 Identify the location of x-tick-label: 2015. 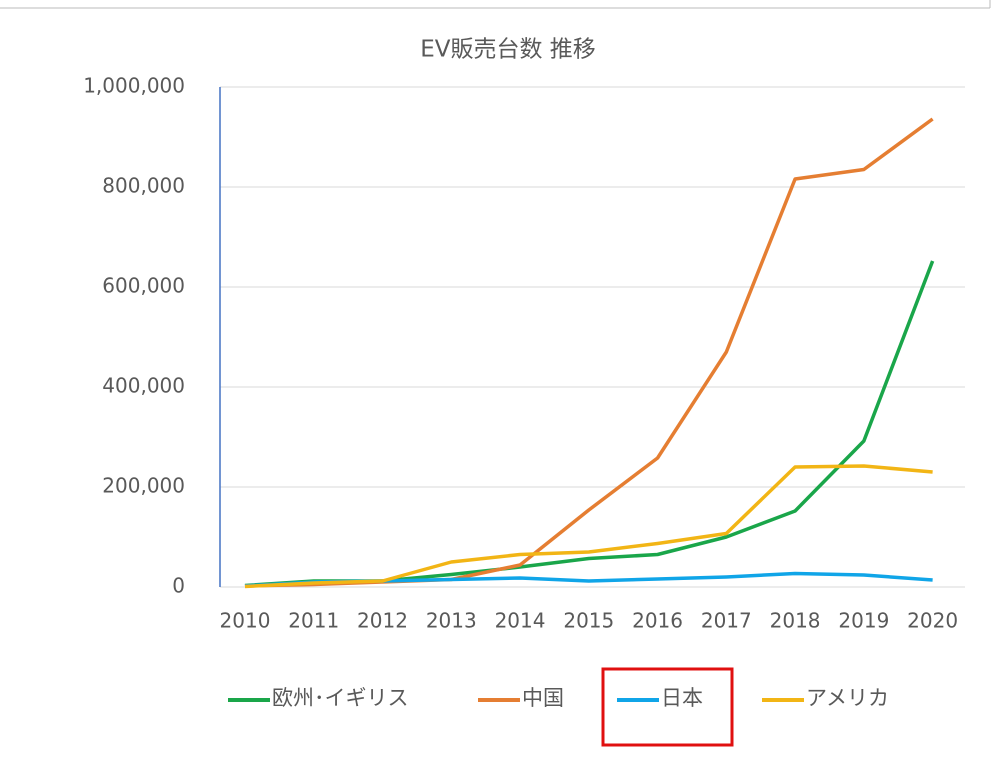
(588, 621).